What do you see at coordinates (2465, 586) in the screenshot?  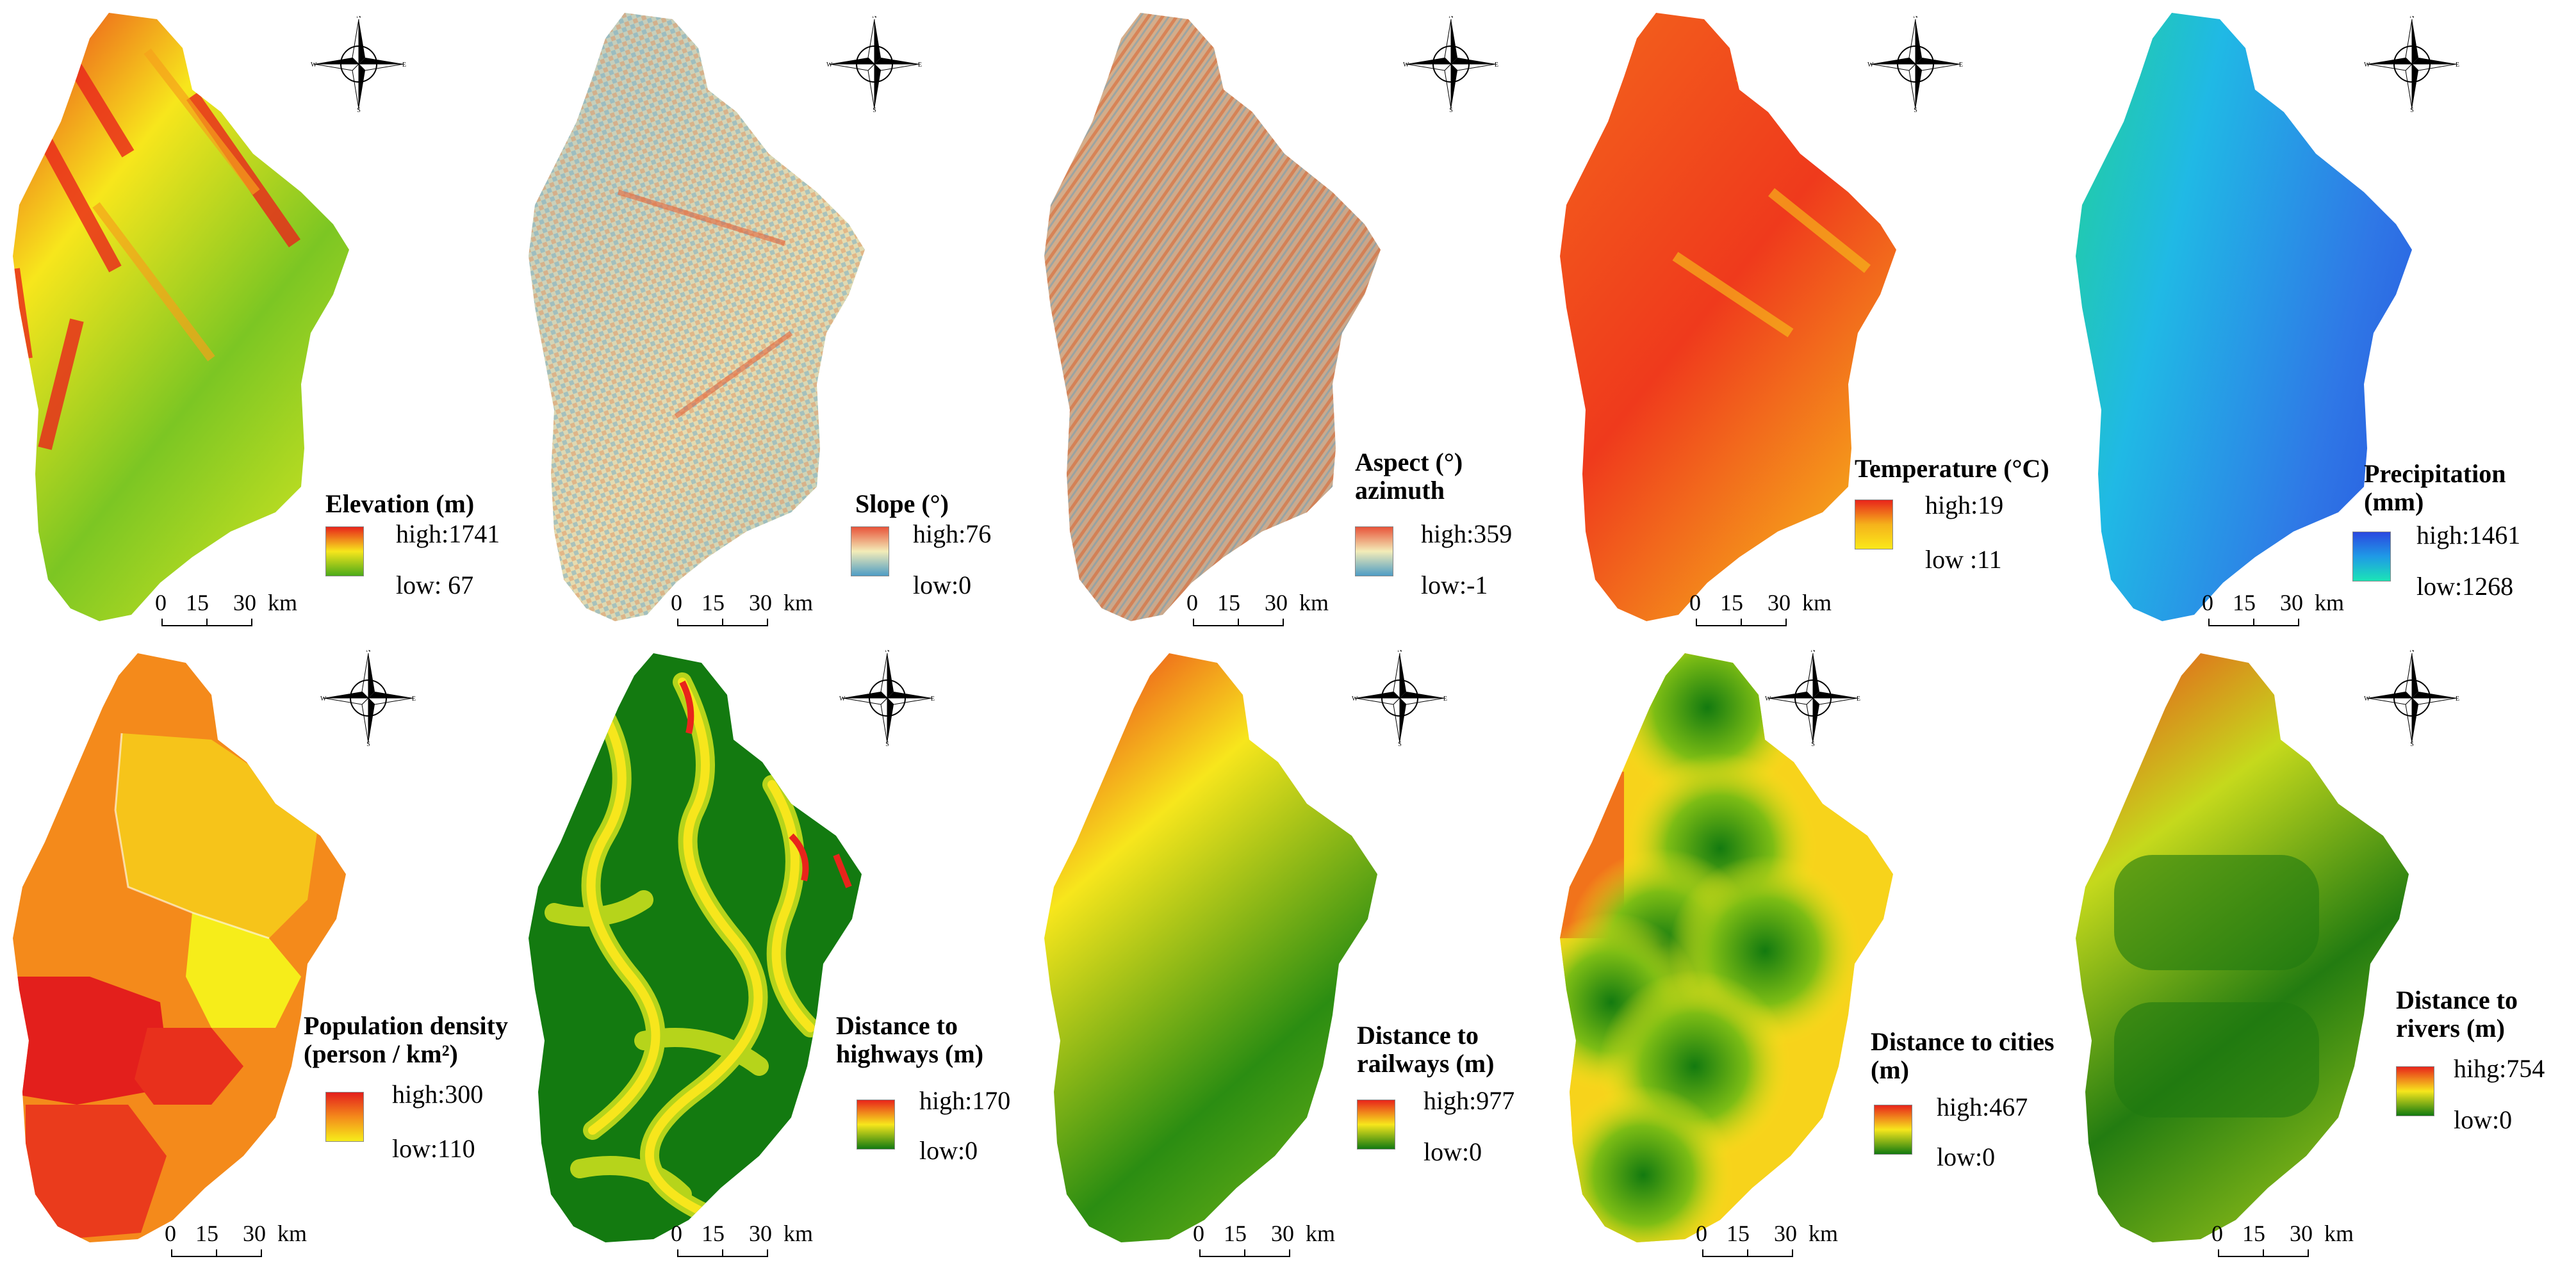 I see `legend-low: low:1268` at bounding box center [2465, 586].